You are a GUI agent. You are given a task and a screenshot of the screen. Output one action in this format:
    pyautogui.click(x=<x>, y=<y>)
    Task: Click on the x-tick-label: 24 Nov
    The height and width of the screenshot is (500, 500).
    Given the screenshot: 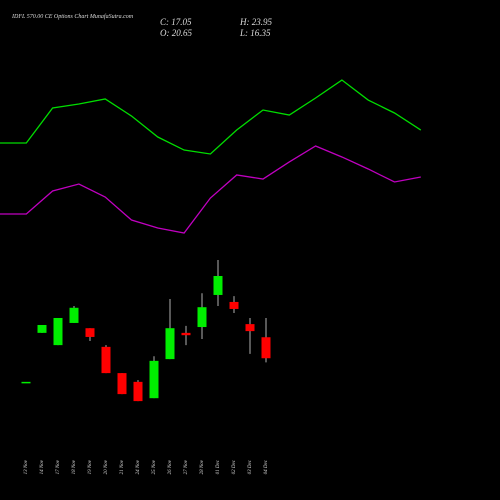 What is the action you would take?
    pyautogui.click(x=138, y=466)
    